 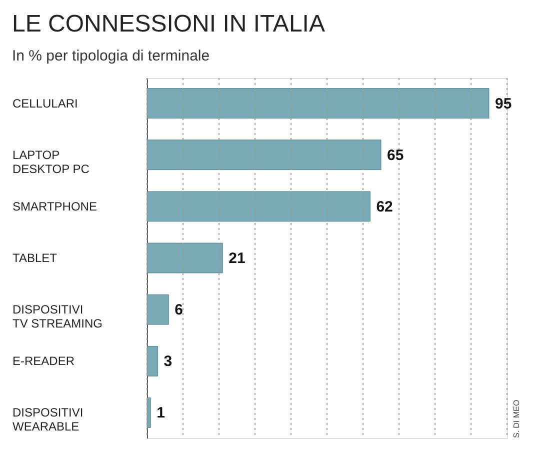 I want to click on y-tick-label: LAPTOP DESKTOP PC, so click(x=51, y=162).